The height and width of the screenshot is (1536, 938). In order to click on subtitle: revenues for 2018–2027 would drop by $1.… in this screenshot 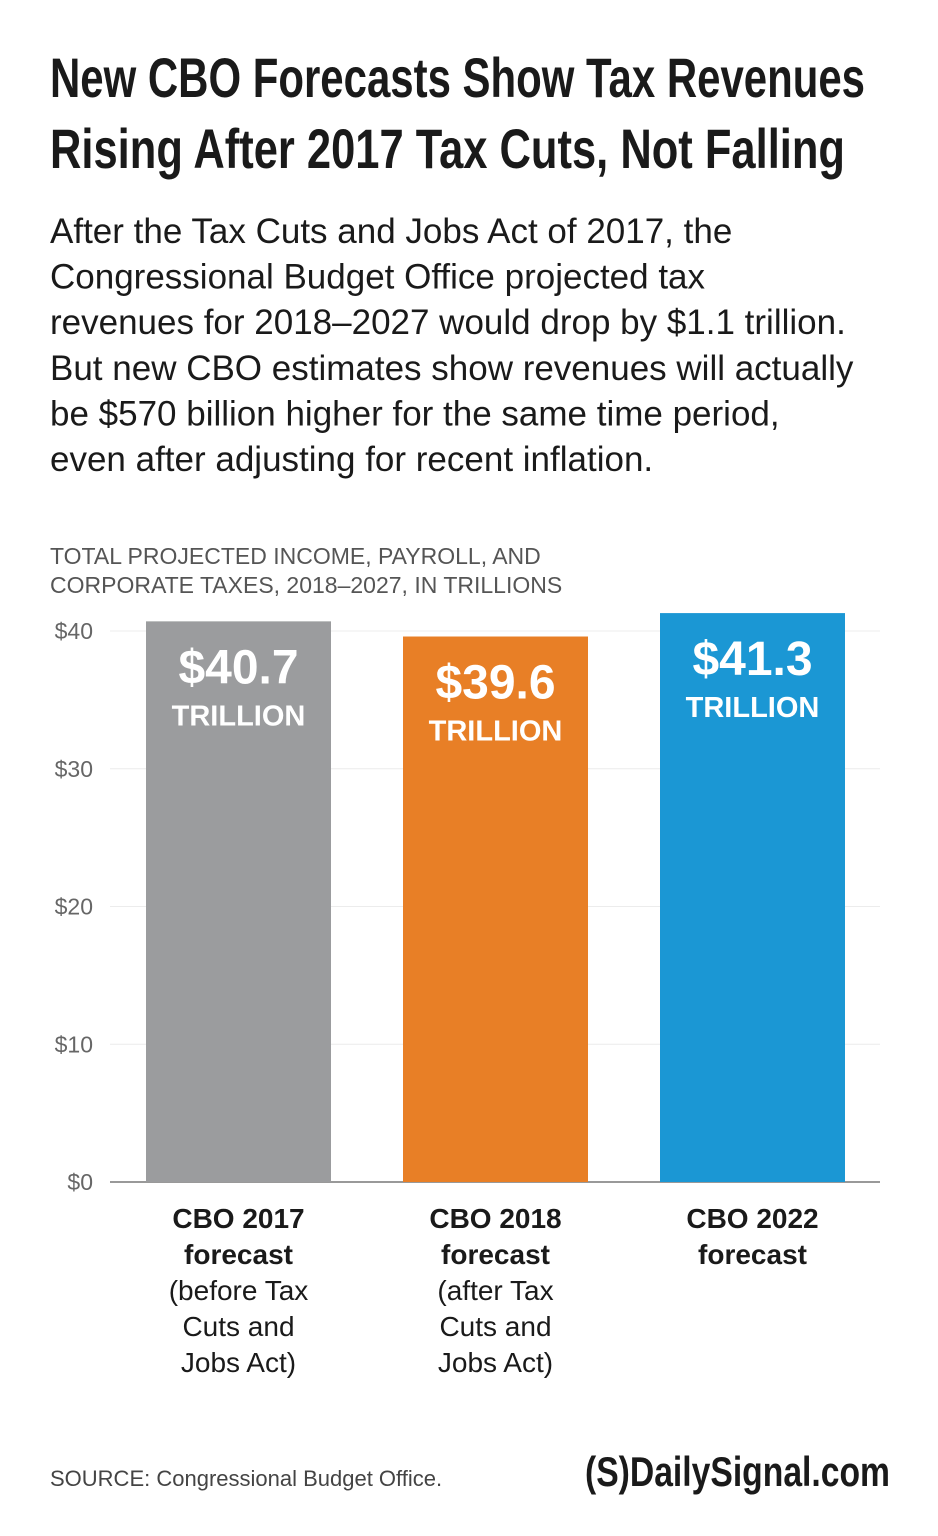, I will do `click(448, 322)`.